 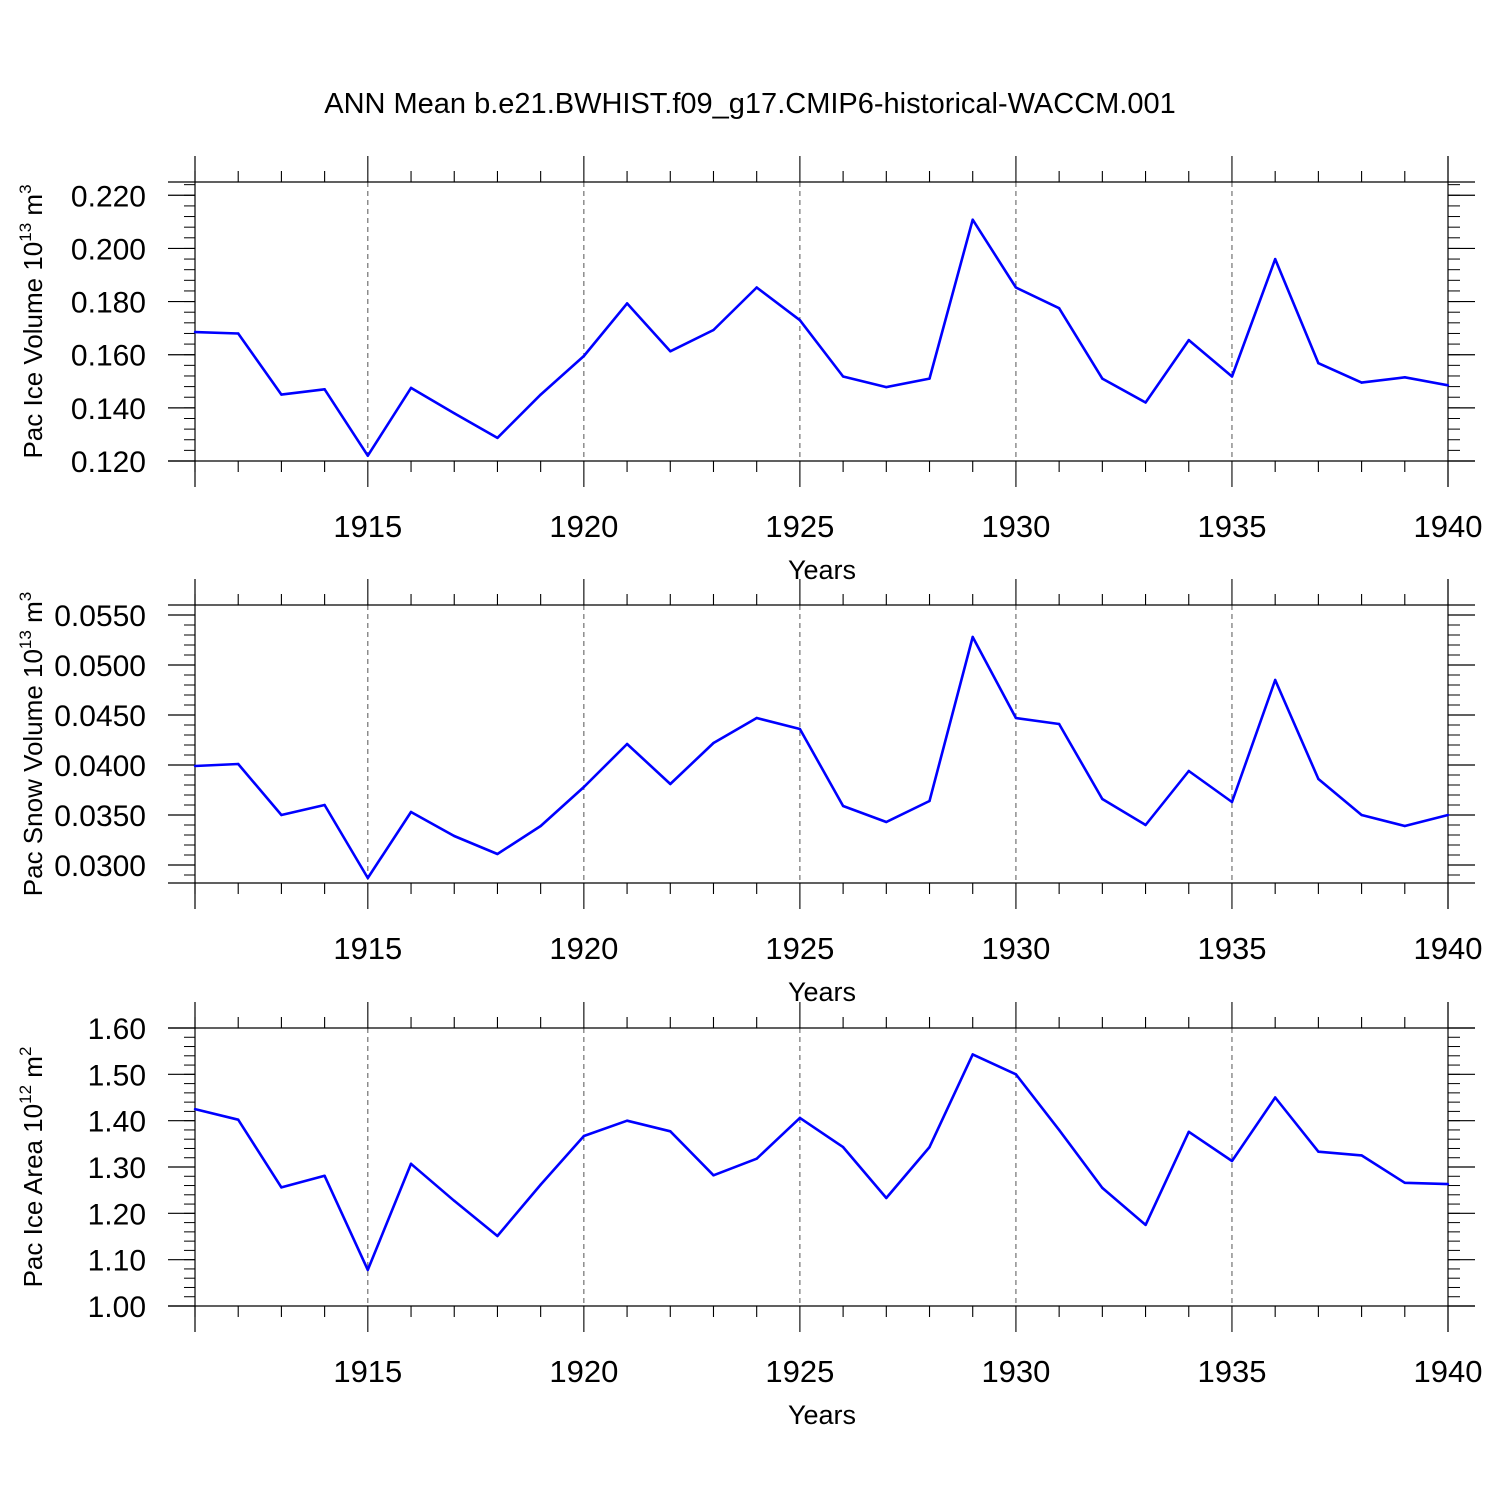 I want to click on y-tick-label: 1.50, so click(x=117, y=1075).